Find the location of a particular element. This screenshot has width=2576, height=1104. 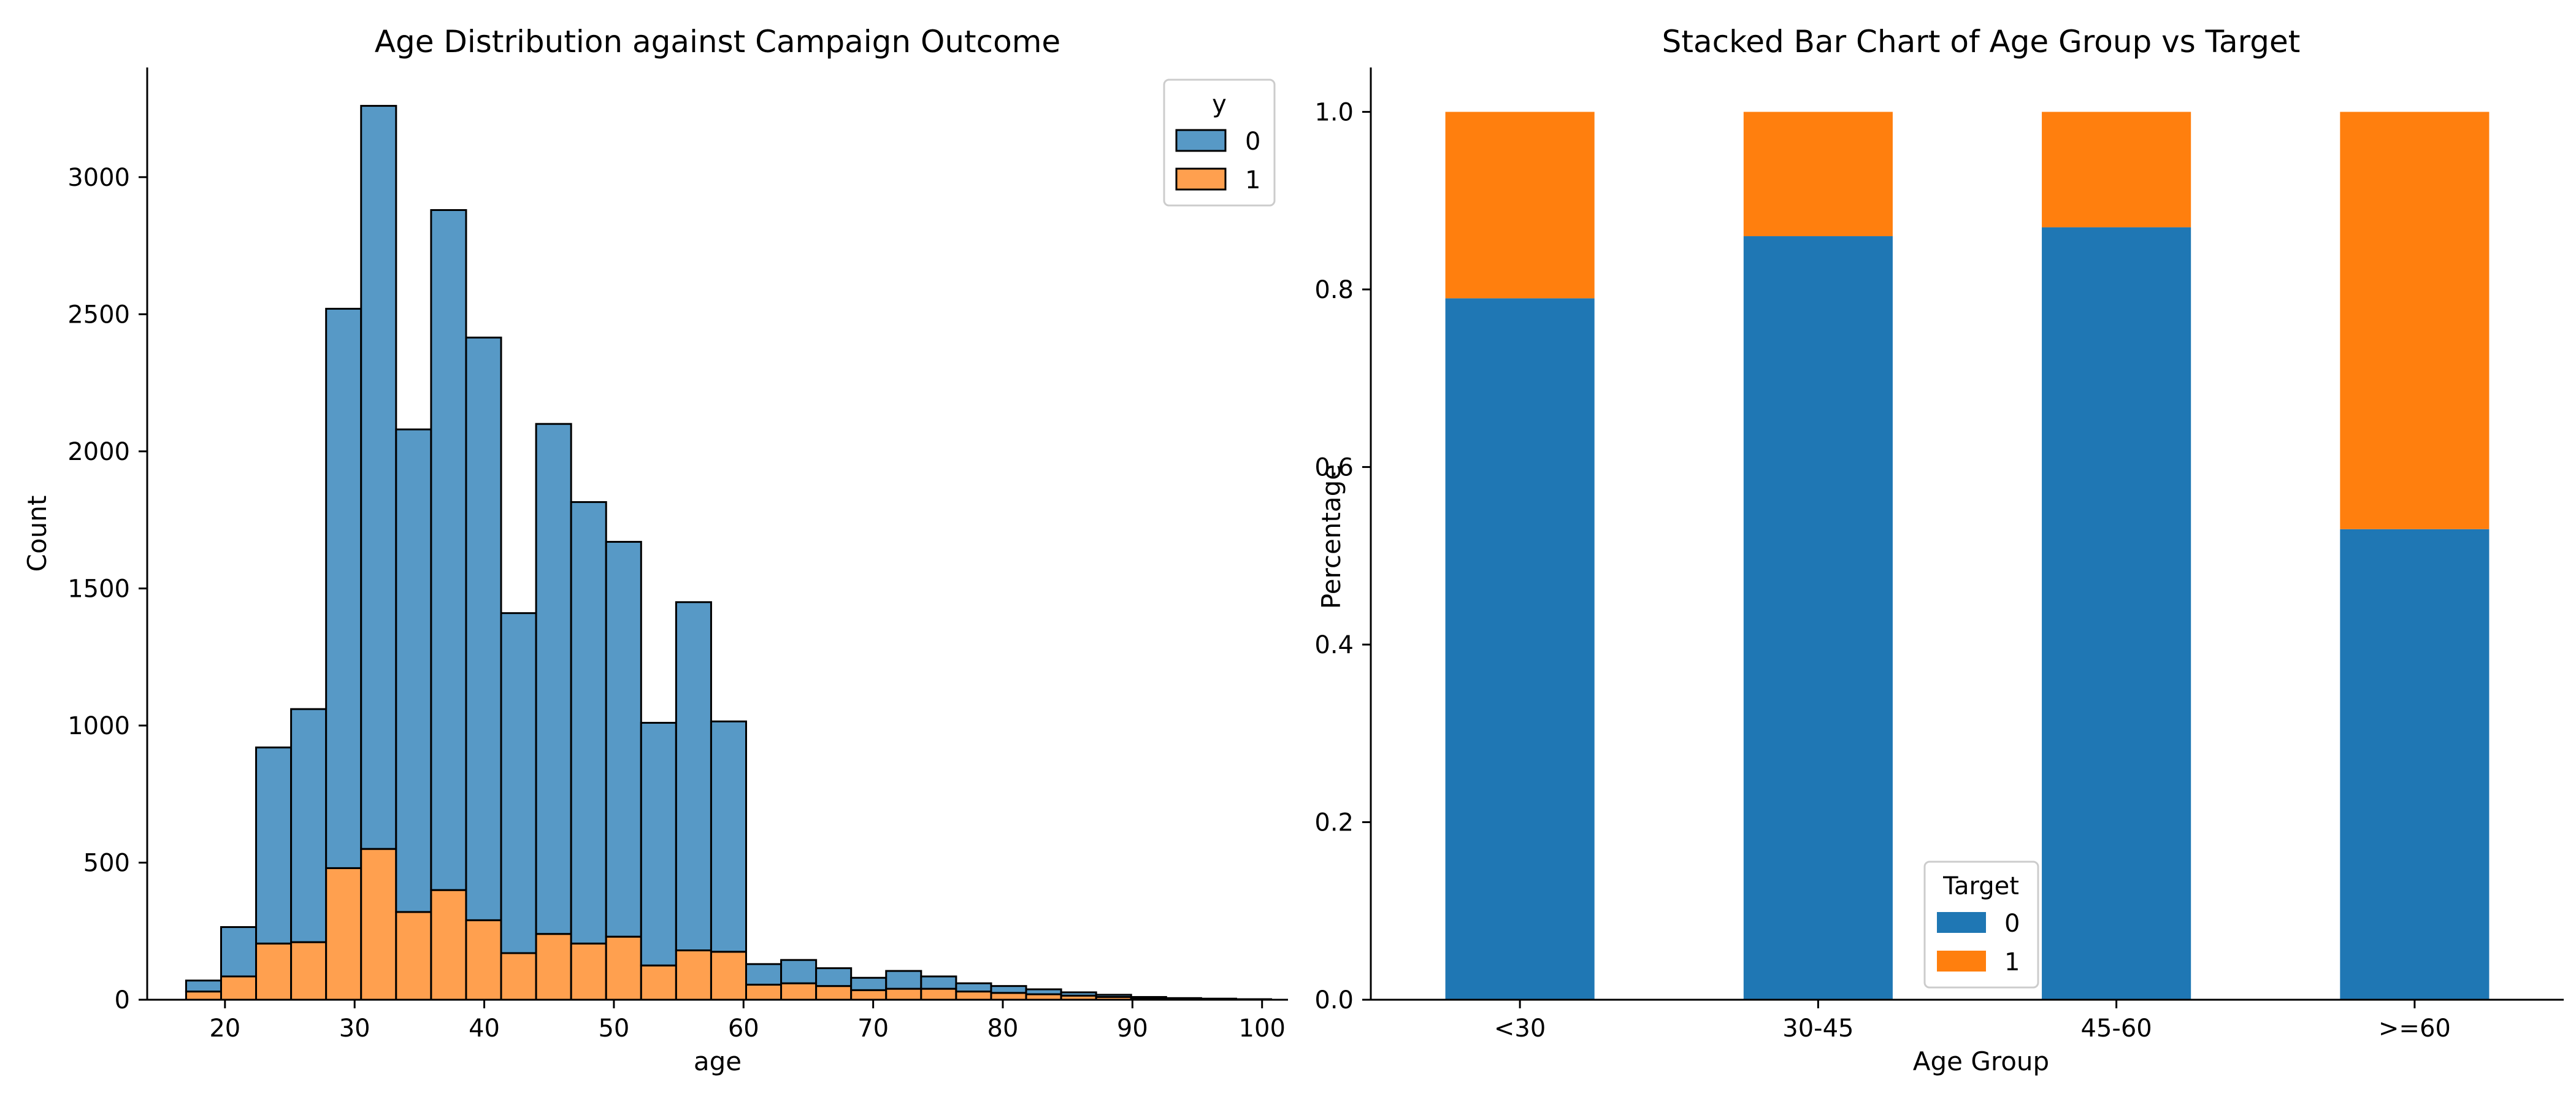

histogram-x-tick-label: 100 is located at coordinates (1262, 1028).